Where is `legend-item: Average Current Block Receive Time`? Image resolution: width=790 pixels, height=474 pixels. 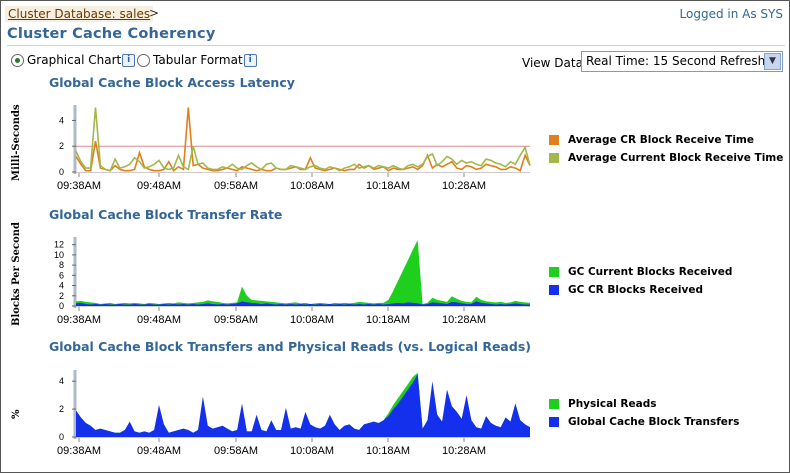 legend-item: Average Current Block Receive Time is located at coordinates (666, 158).